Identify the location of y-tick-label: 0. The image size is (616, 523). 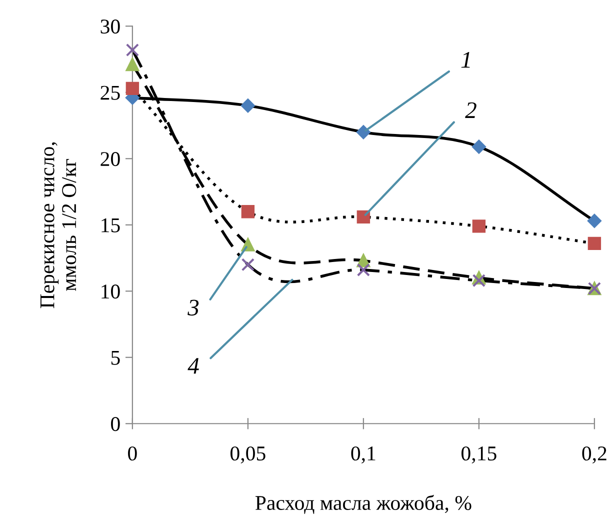
(115, 424).